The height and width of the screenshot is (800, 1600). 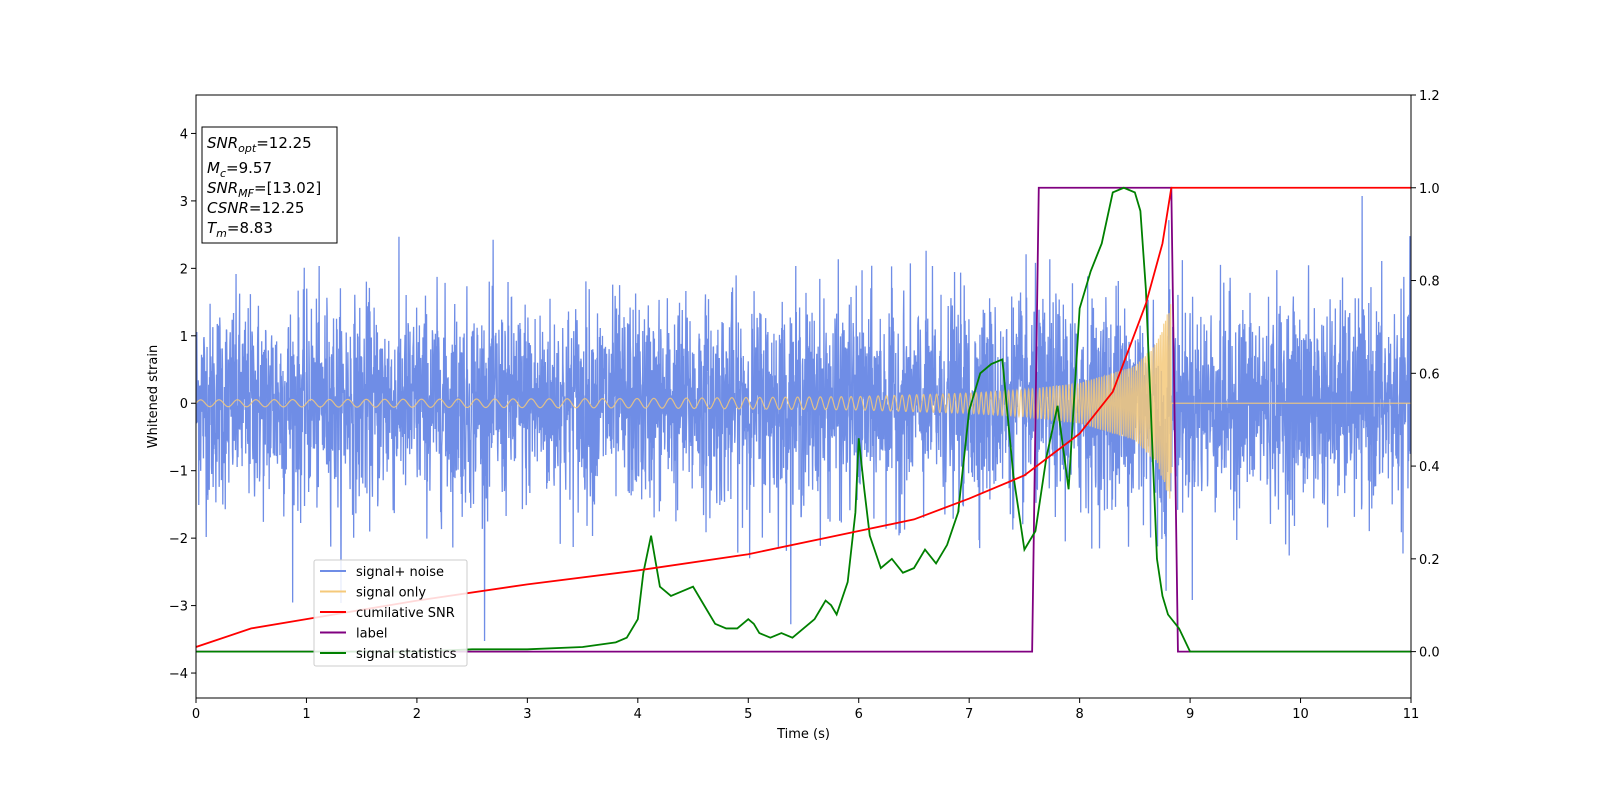 I want to click on y-tick-label: −1, so click(x=178, y=472).